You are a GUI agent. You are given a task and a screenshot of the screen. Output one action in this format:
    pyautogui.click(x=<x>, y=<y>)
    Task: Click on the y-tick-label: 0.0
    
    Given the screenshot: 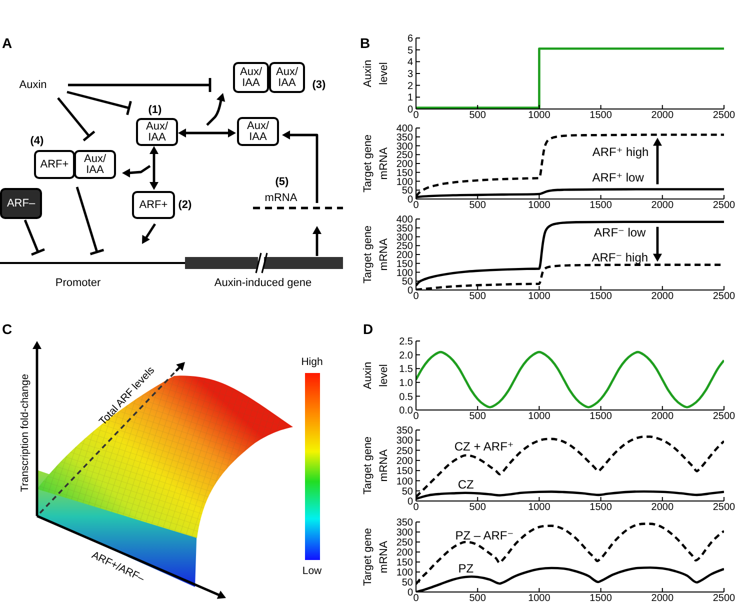 What is the action you would take?
    pyautogui.click(x=406, y=411)
    